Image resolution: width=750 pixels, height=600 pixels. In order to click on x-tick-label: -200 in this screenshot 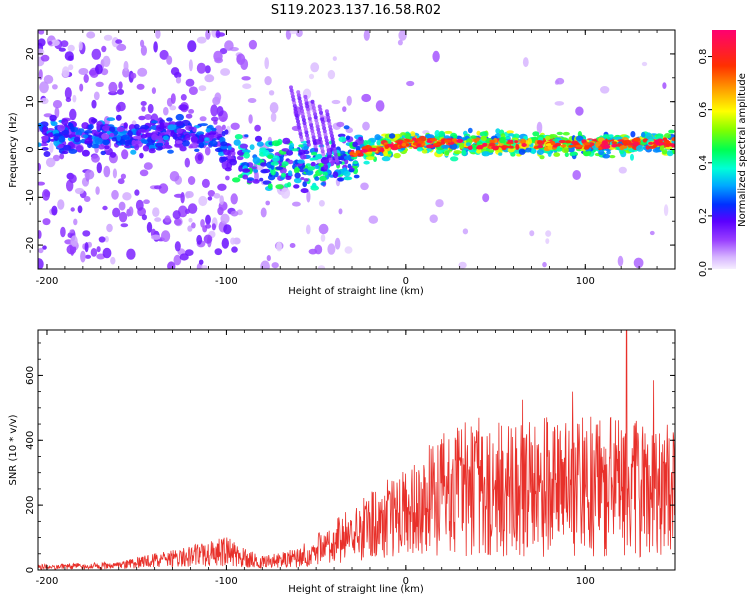, I will do `click(47, 281)`.